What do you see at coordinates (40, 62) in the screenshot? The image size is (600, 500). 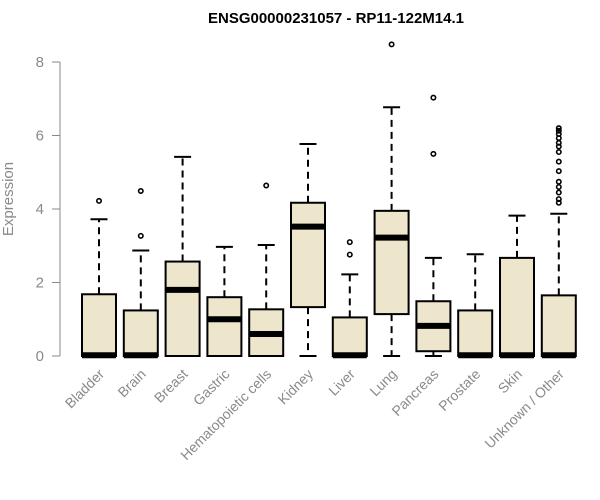 I see `y-tick-label-8: 8` at bounding box center [40, 62].